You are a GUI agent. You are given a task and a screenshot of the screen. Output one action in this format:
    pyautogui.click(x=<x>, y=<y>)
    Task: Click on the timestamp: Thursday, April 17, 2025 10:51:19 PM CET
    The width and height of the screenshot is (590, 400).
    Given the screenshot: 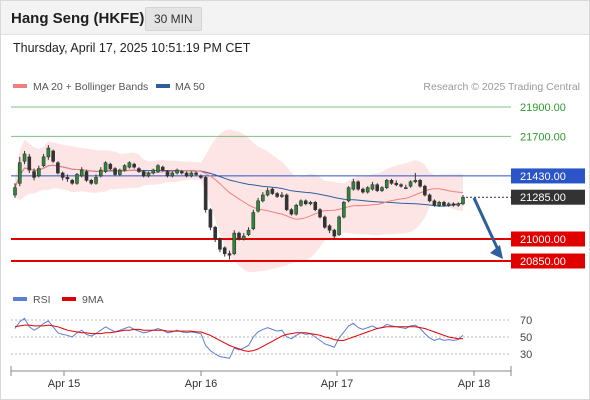 What is the action you would take?
    pyautogui.click(x=132, y=48)
    